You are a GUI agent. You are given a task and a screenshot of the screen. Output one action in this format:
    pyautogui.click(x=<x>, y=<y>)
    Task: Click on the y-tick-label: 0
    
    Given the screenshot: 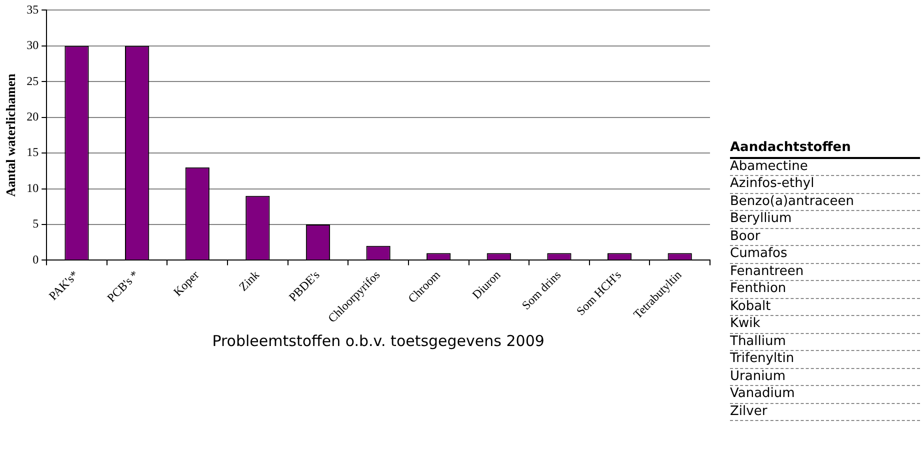 What is the action you would take?
    pyautogui.click(x=35, y=259)
    